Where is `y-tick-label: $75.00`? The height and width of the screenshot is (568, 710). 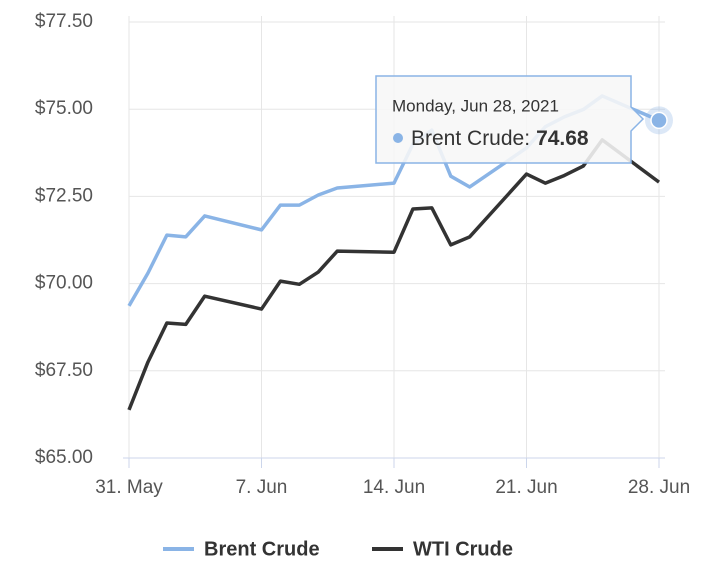
y-tick-label: $75.00 is located at coordinates (64, 108).